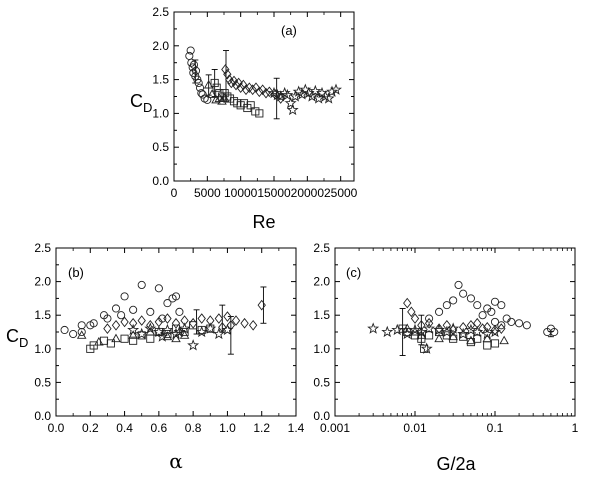 This screenshot has height=486, width=598. What do you see at coordinates (227, 428) in the screenshot?
I see `x-tick-label: 1.0` at bounding box center [227, 428].